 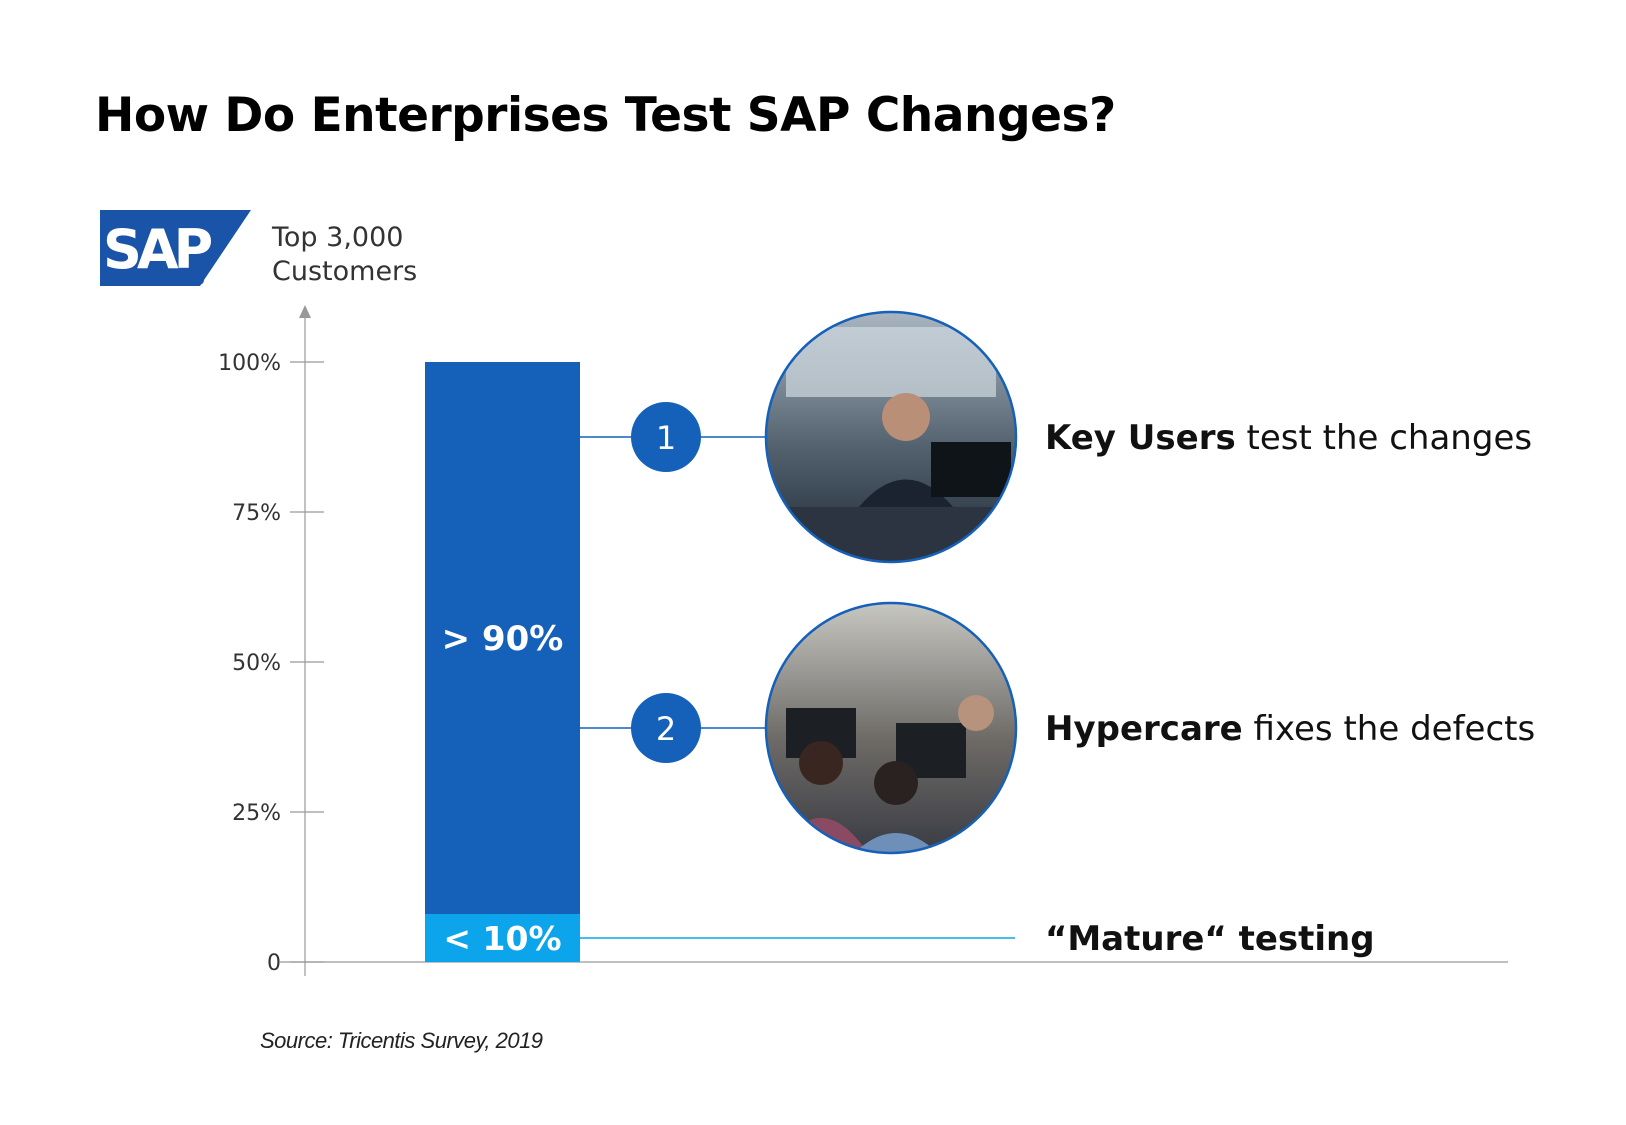 I want to click on page-title: How Do Enterprises Test SAP Changes?, so click(x=605, y=115).